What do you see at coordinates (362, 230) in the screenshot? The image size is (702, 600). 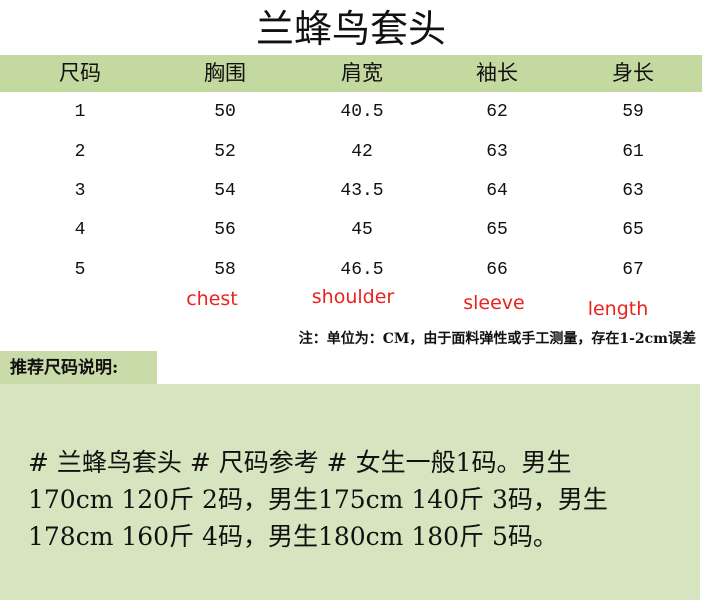 I see `table-cell: 45` at bounding box center [362, 230].